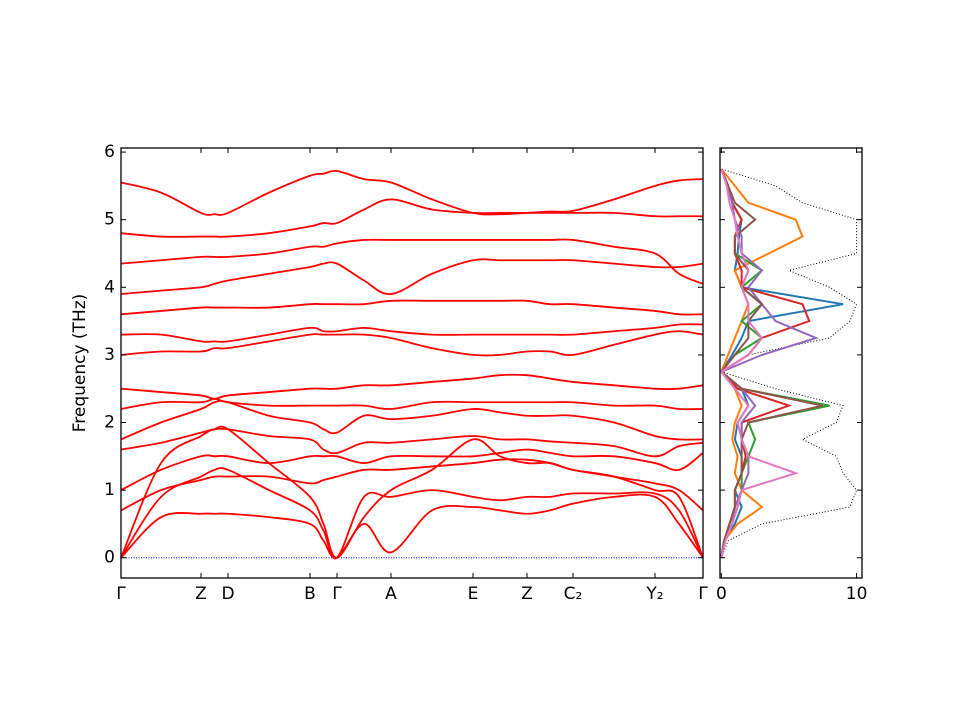 This screenshot has height=720, width=960. Describe the element at coordinates (857, 594) in the screenshot. I see `x-tick-label: 10` at that location.